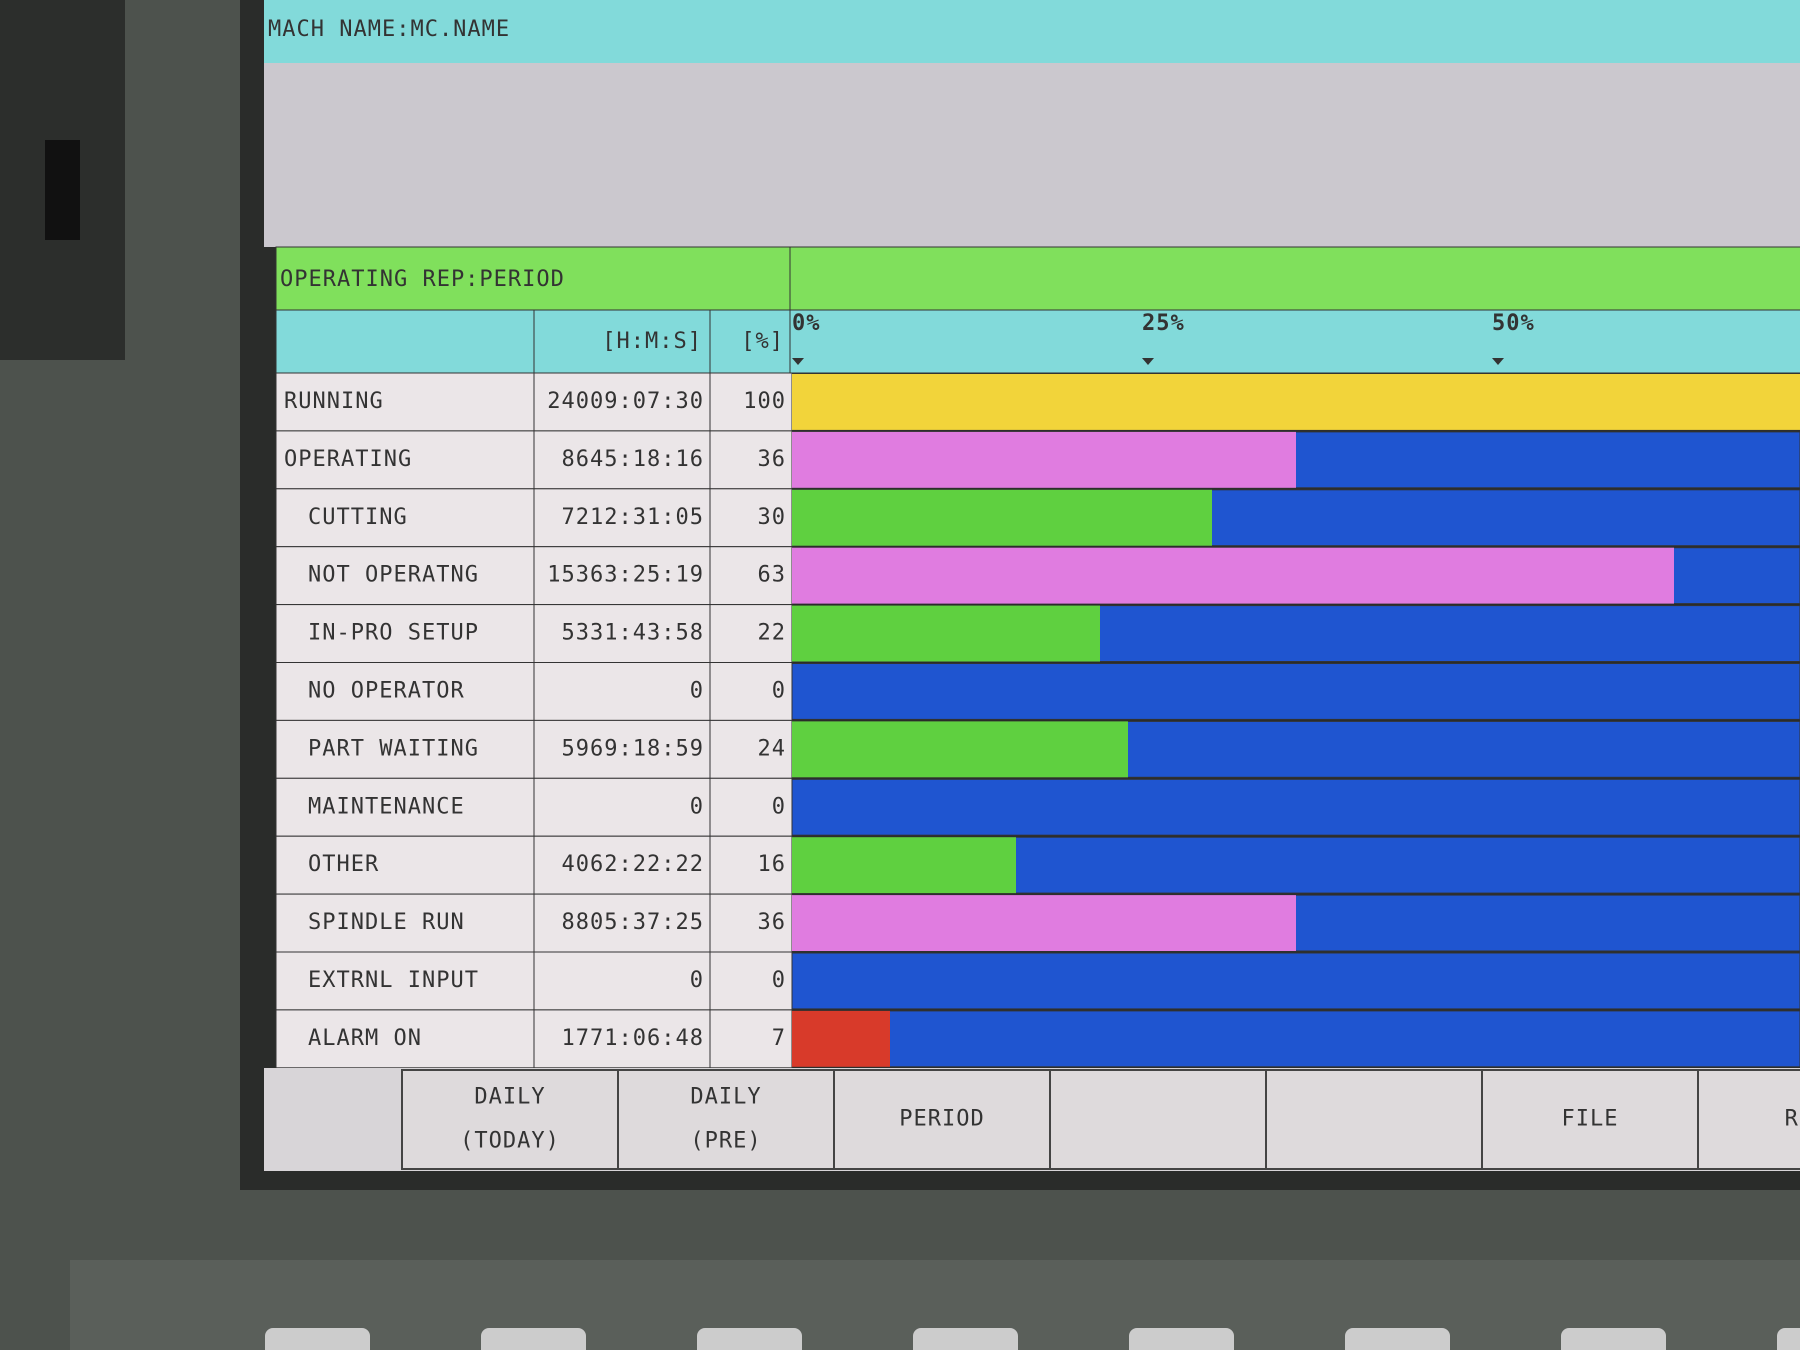 Image resolution: width=1800 pixels, height=1350 pixels. What do you see at coordinates (1163, 323) in the screenshot?
I see `scale-tick-label: 25%` at bounding box center [1163, 323].